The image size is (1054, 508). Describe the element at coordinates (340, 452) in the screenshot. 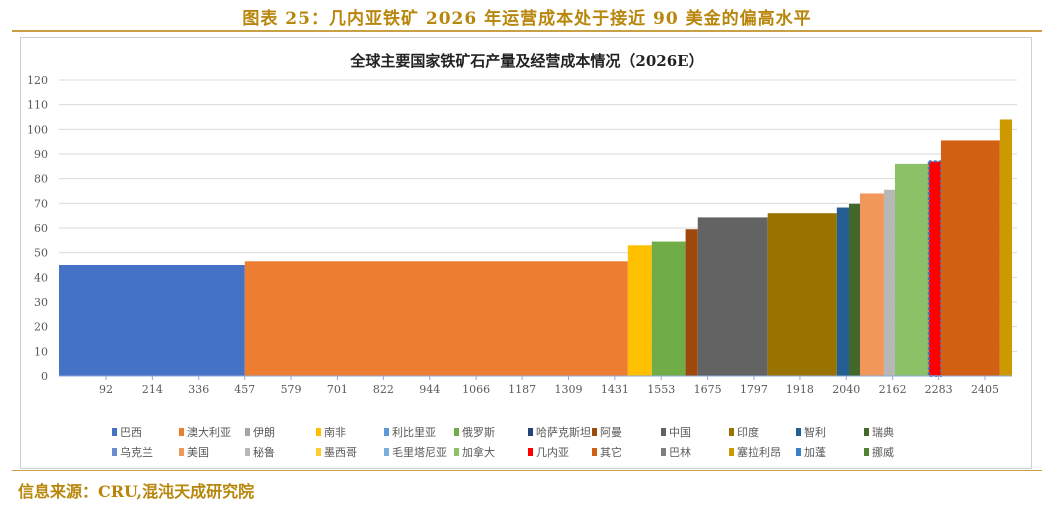

I see `legend-label: 墨西哥` at that location.